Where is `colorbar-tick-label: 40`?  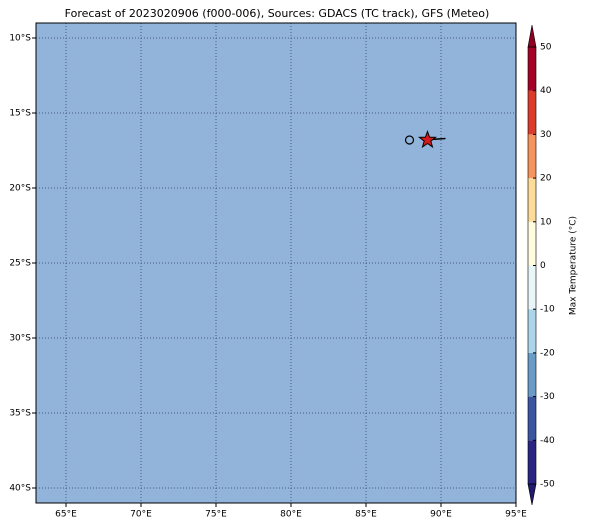
colorbar-tick-label: 40 is located at coordinates (546, 91).